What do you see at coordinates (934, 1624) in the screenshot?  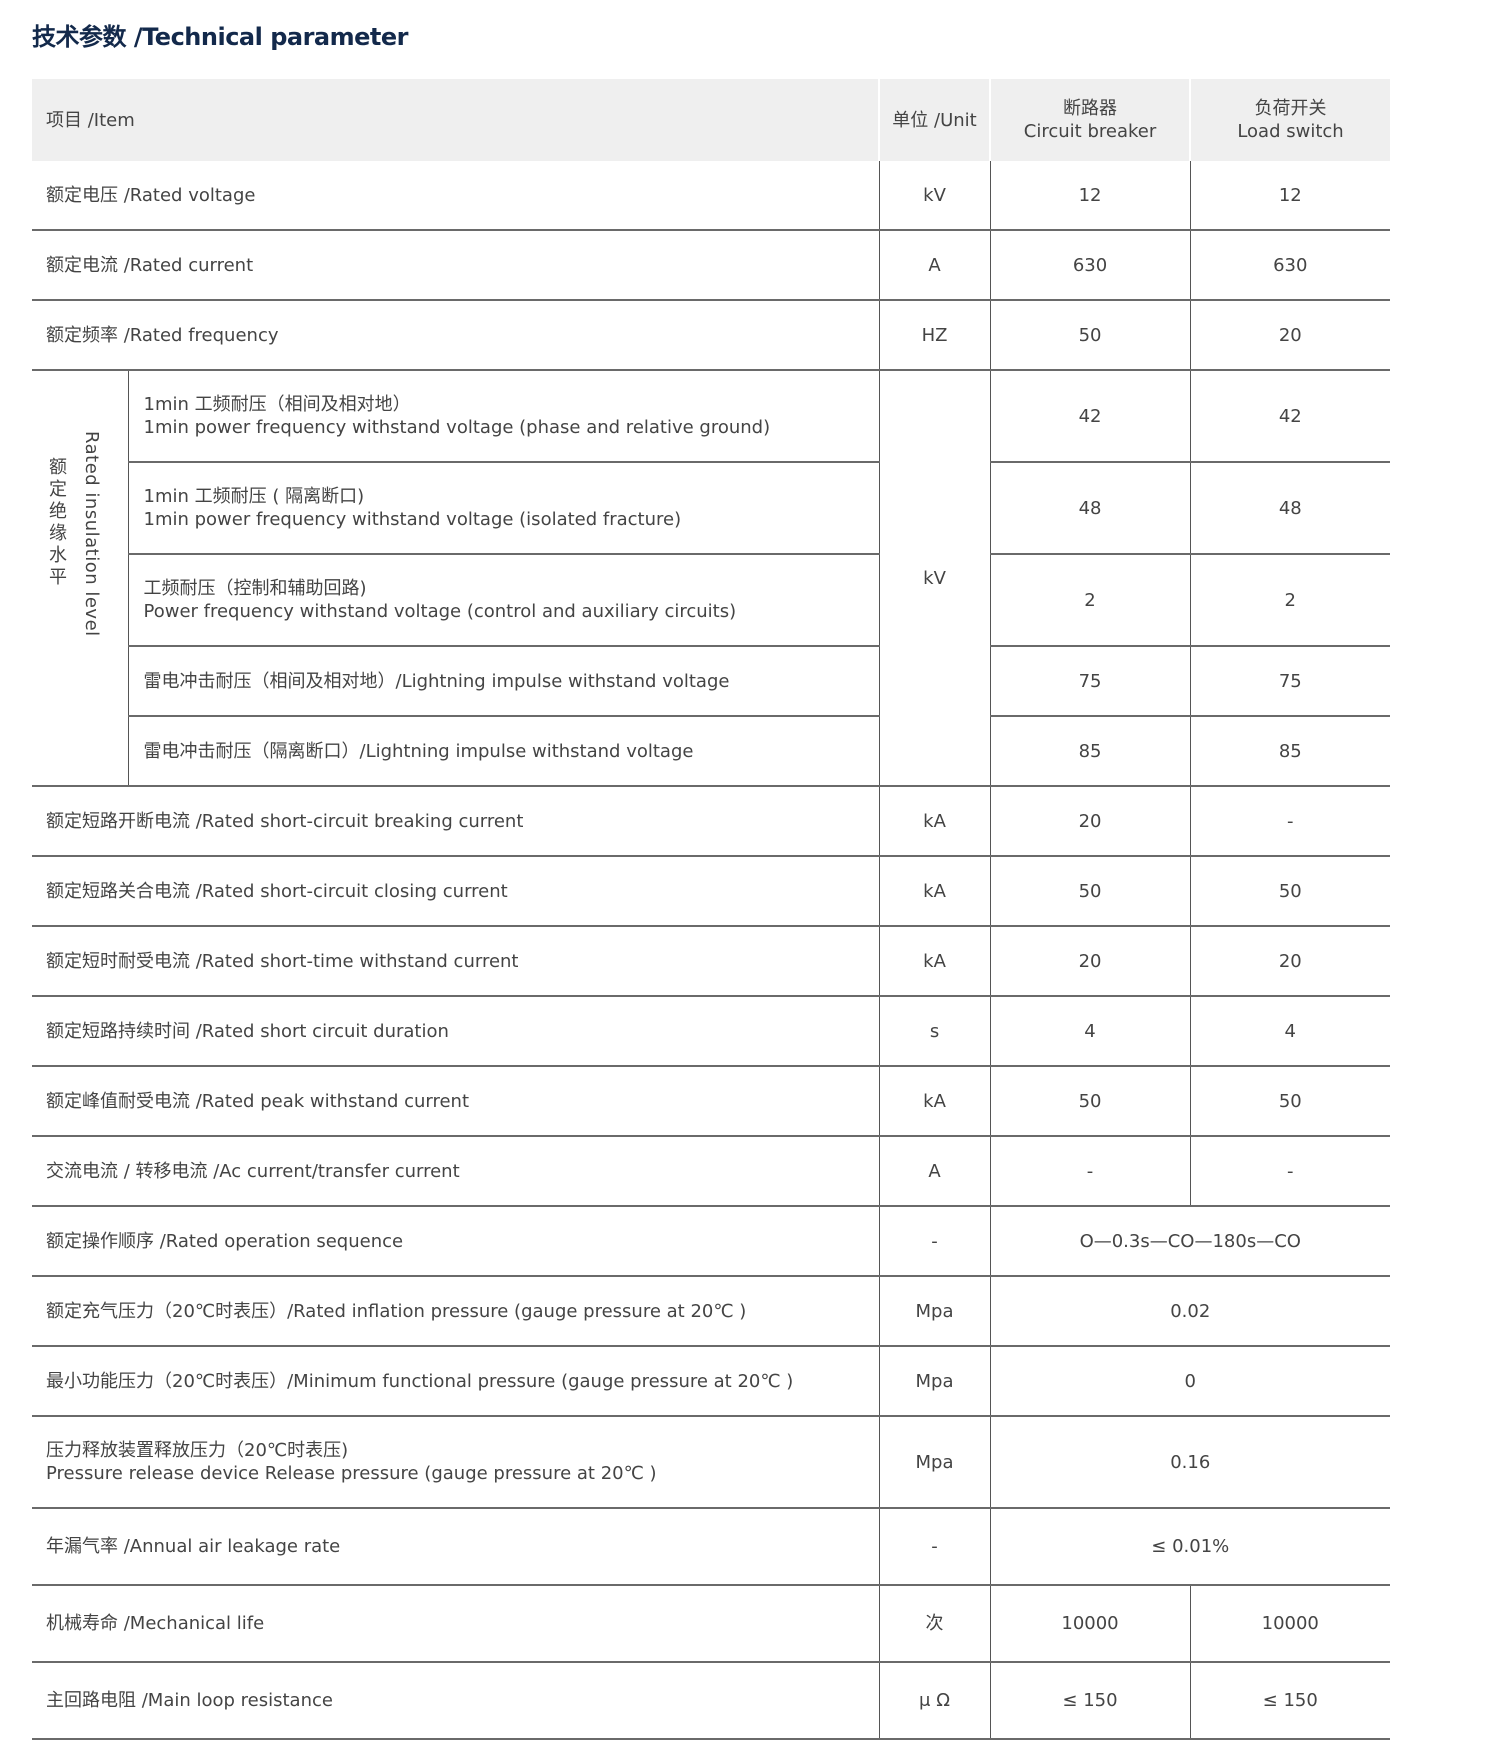 I see `row-unit: 次` at bounding box center [934, 1624].